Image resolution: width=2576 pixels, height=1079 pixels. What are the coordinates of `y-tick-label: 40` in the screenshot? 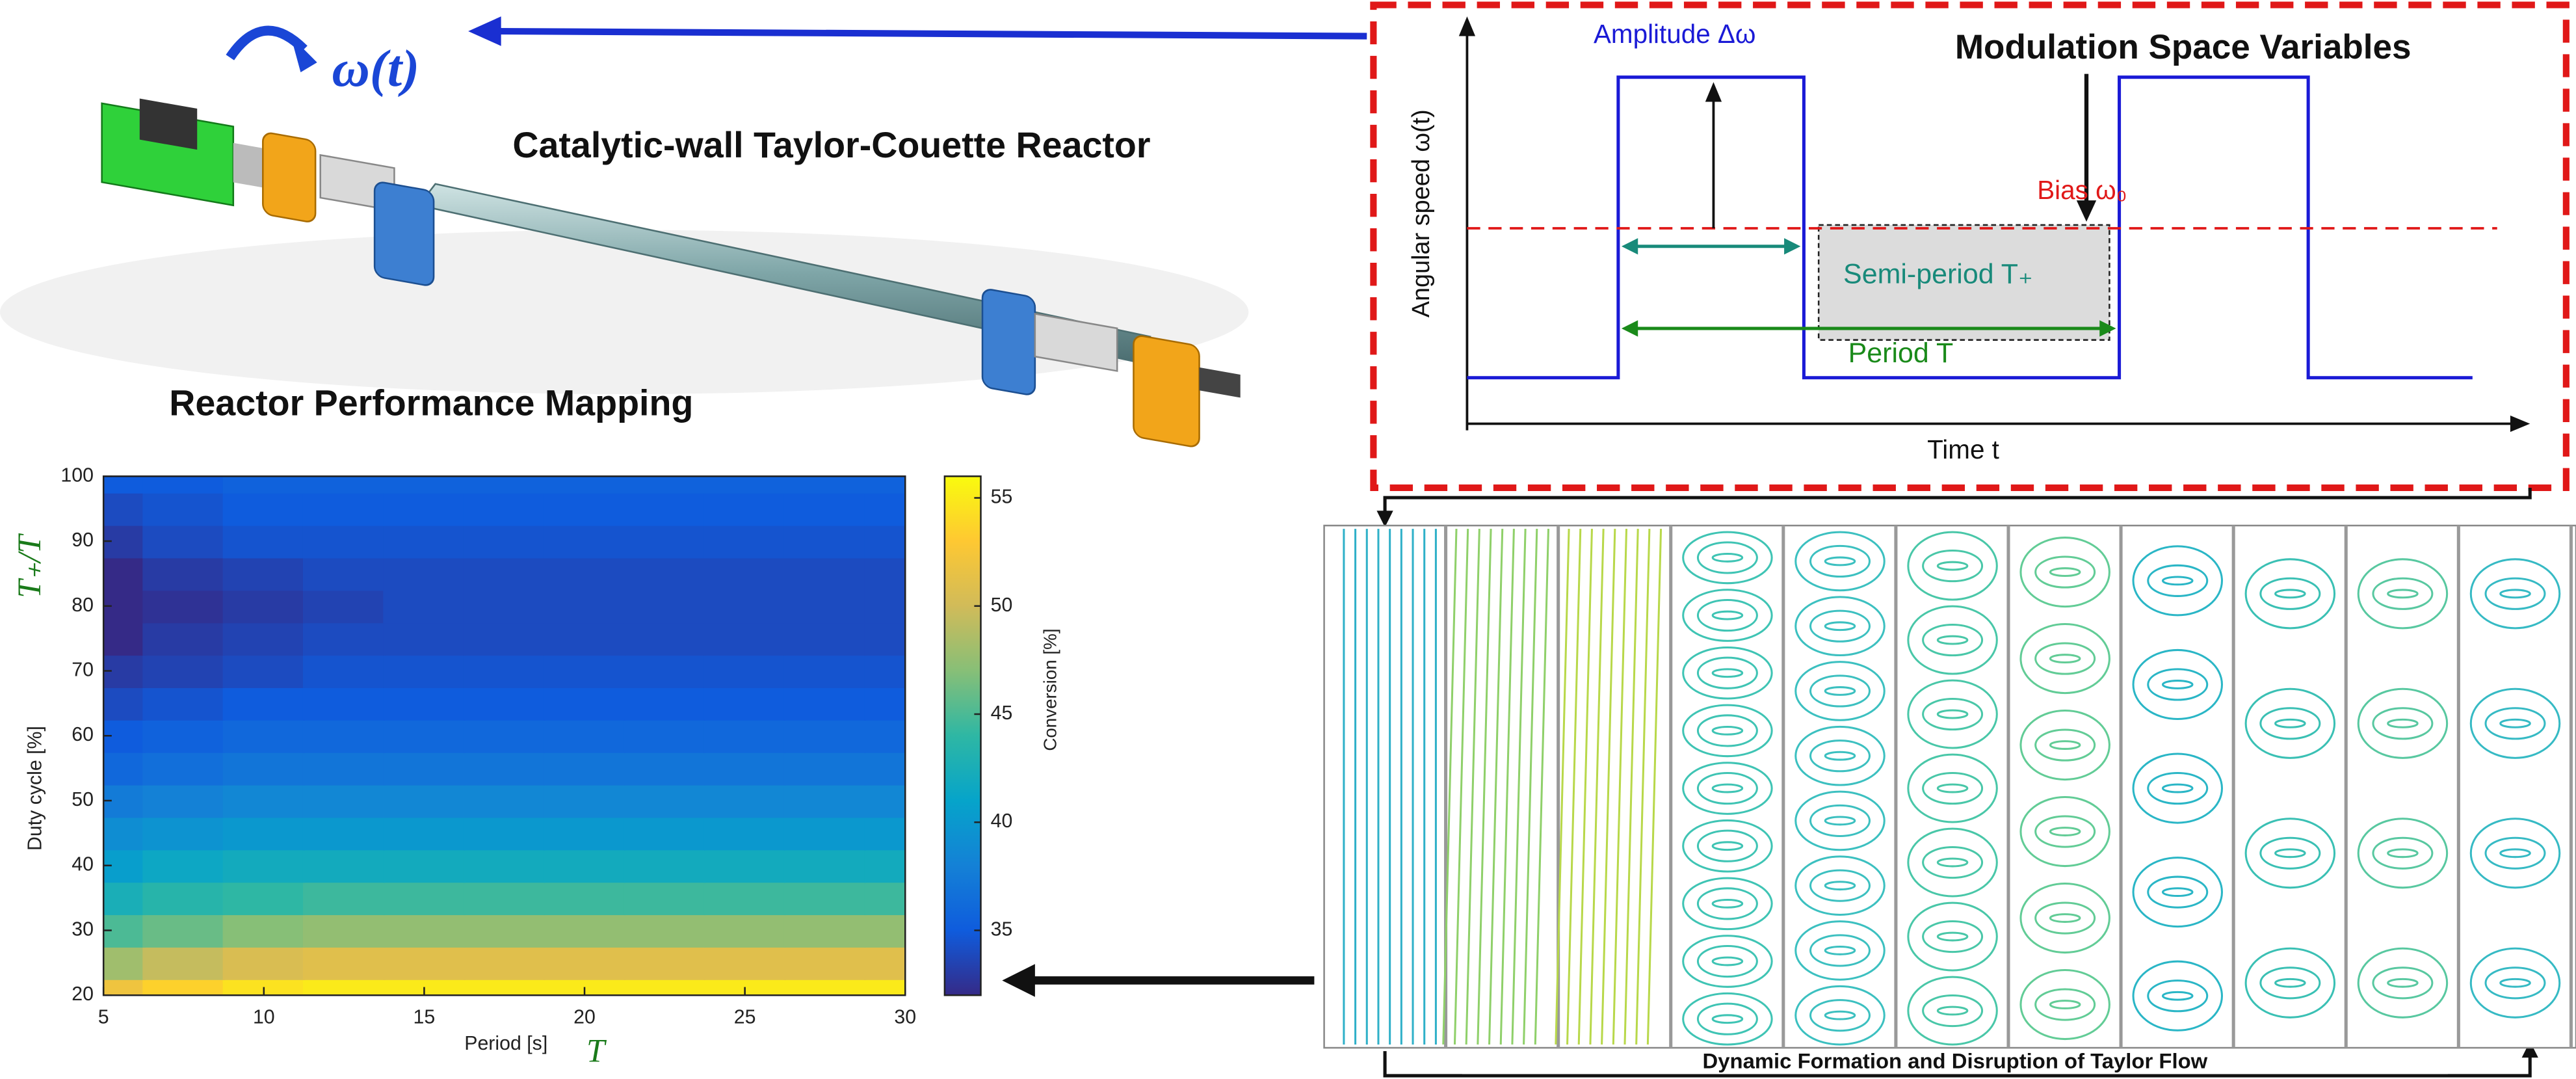 It's located at (83, 864).